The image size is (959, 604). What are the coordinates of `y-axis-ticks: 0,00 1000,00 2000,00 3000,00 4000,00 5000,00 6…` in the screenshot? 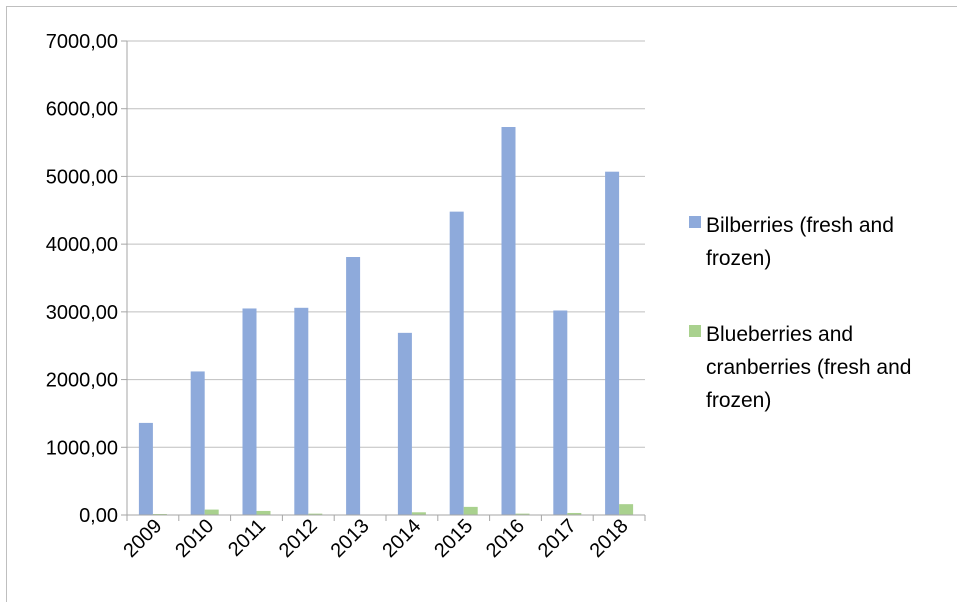 It's located at (86, 279).